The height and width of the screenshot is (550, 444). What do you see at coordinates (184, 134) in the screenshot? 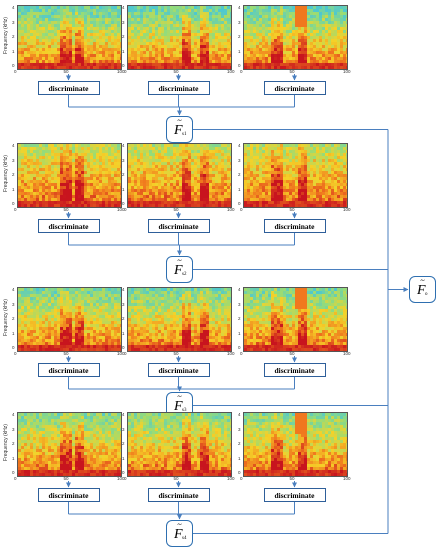
I see `node-subscript: s1` at bounding box center [184, 134].